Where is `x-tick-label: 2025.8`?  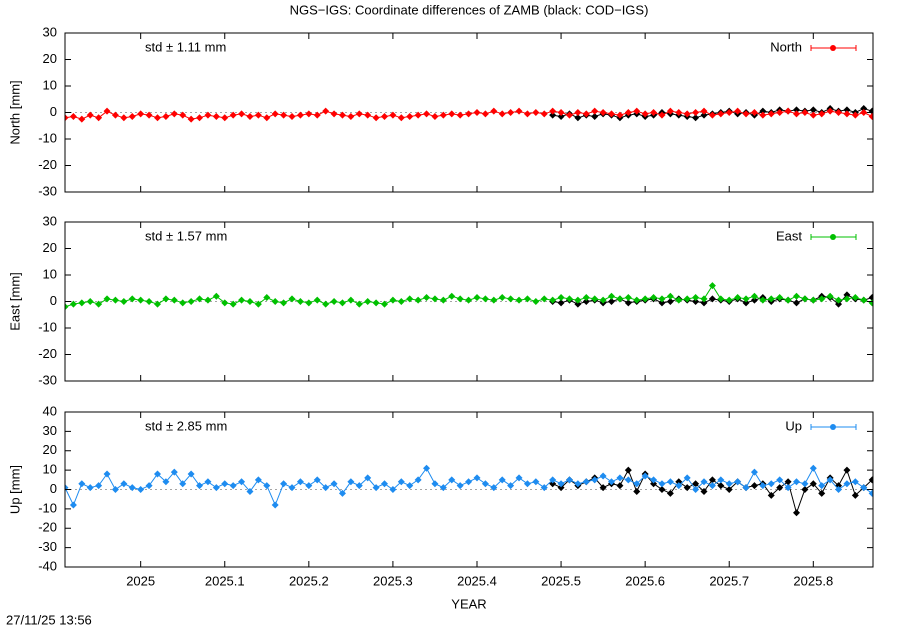 x-tick-label: 2025.8 is located at coordinates (813, 580).